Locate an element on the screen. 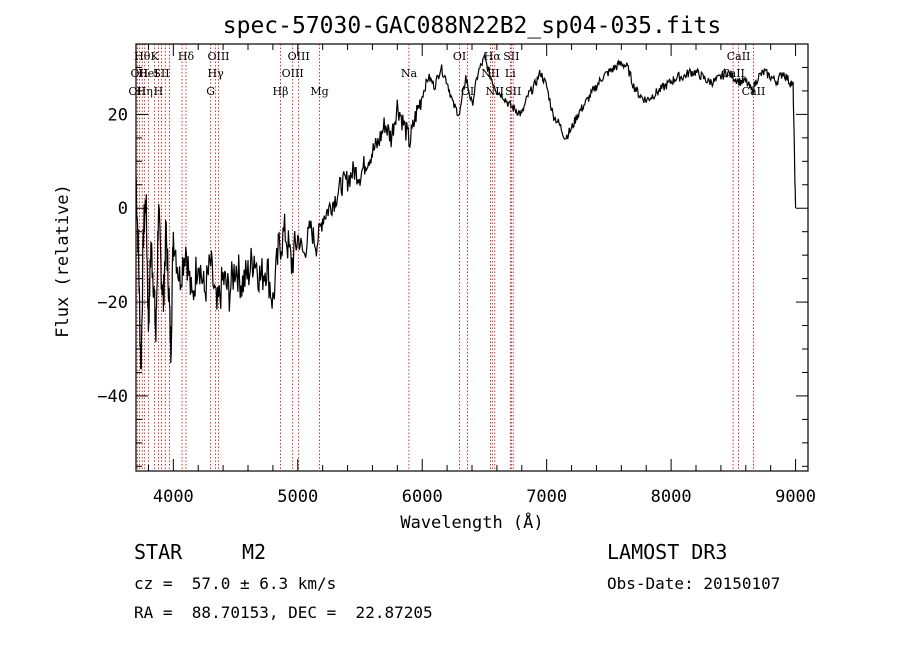 This screenshot has height=649, width=900. object-type: STAR is located at coordinates (158, 552).